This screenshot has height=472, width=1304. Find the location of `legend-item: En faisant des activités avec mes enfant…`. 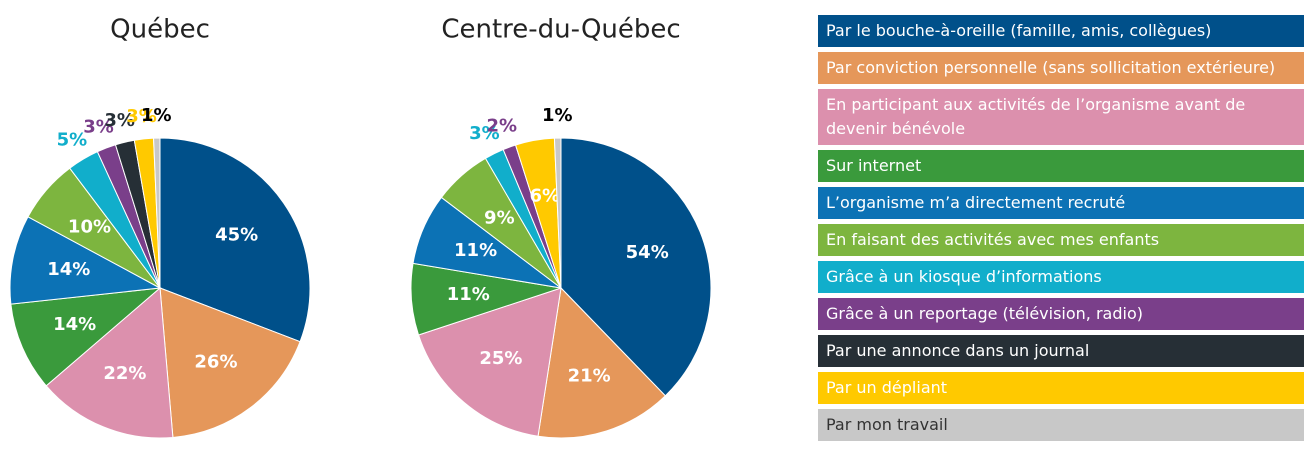

legend-item: En faisant des activités avec mes enfant… is located at coordinates (1061, 240).